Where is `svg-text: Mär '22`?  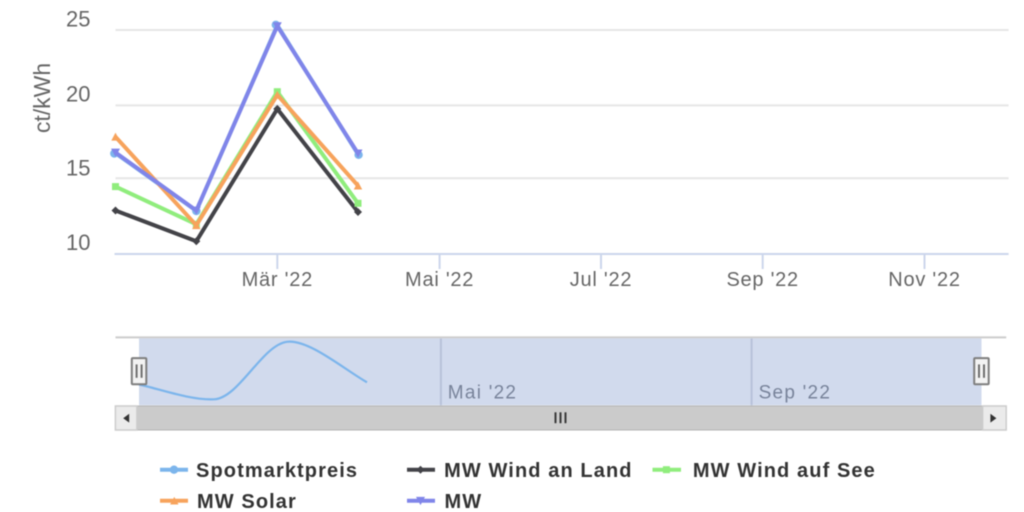
svg-text: Mär '22 is located at coordinates (277, 280).